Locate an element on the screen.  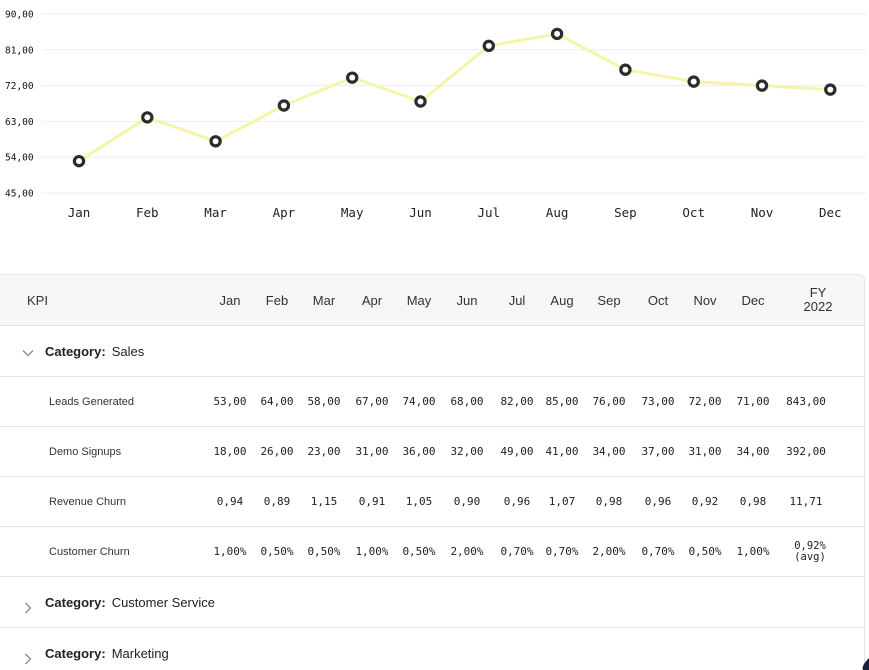
table-cell: 23,00 is located at coordinates (324, 451).